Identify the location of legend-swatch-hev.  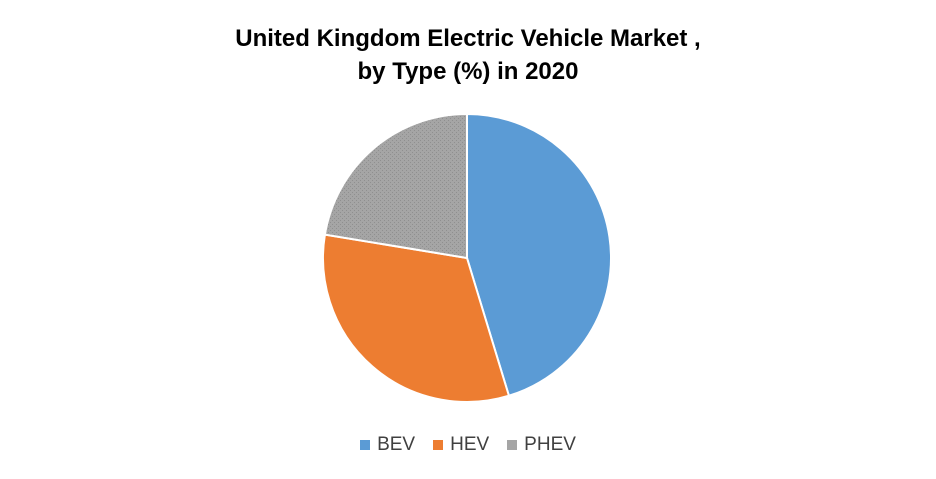
(438, 445).